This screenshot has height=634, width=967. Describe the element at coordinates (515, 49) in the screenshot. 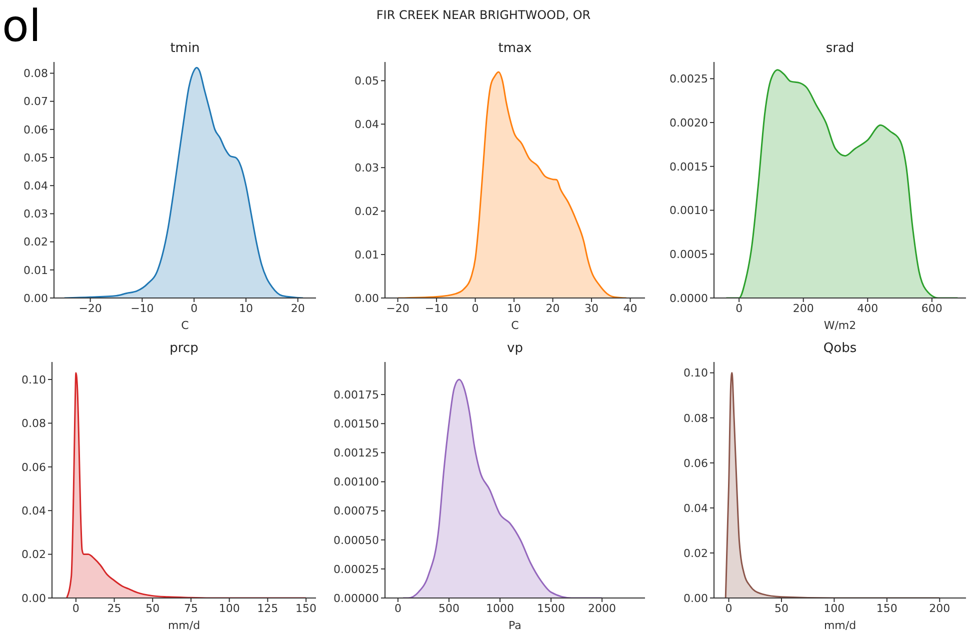

I see `chart-title: tmax` at that location.